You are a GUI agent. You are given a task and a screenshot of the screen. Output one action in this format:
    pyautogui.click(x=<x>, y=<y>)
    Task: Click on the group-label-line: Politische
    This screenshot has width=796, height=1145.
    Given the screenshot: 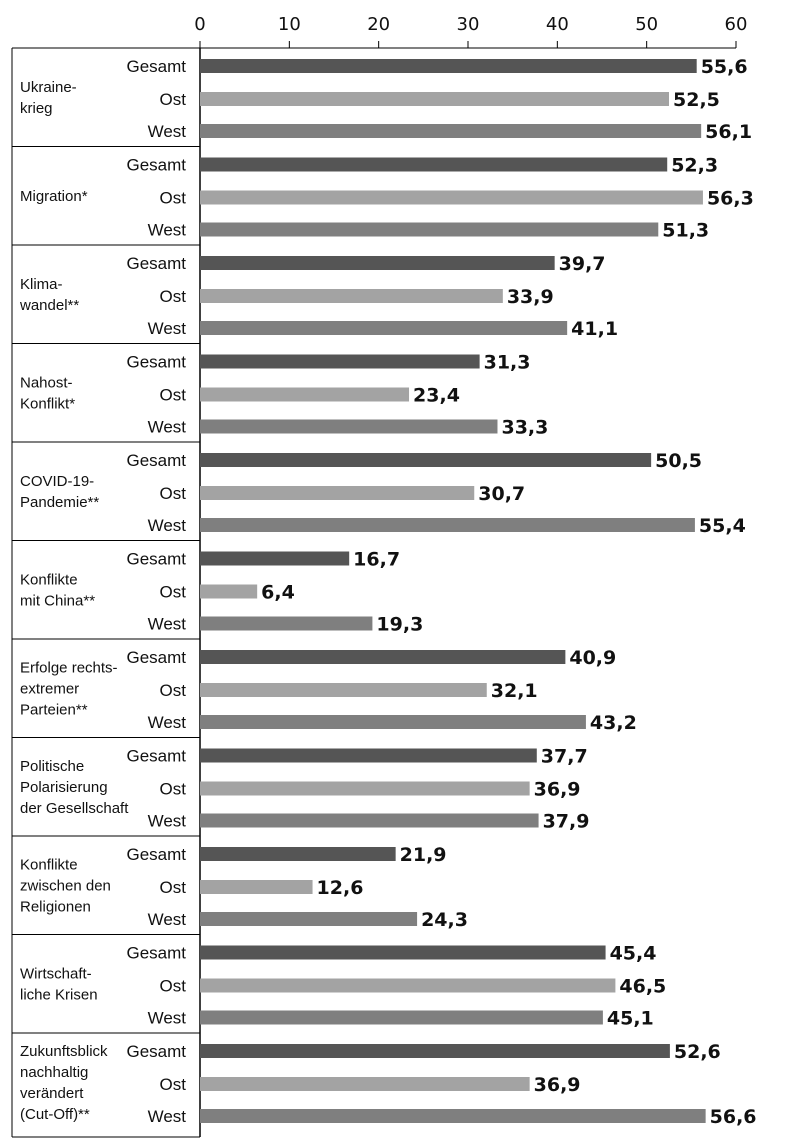 What is the action you would take?
    pyautogui.click(x=52, y=766)
    